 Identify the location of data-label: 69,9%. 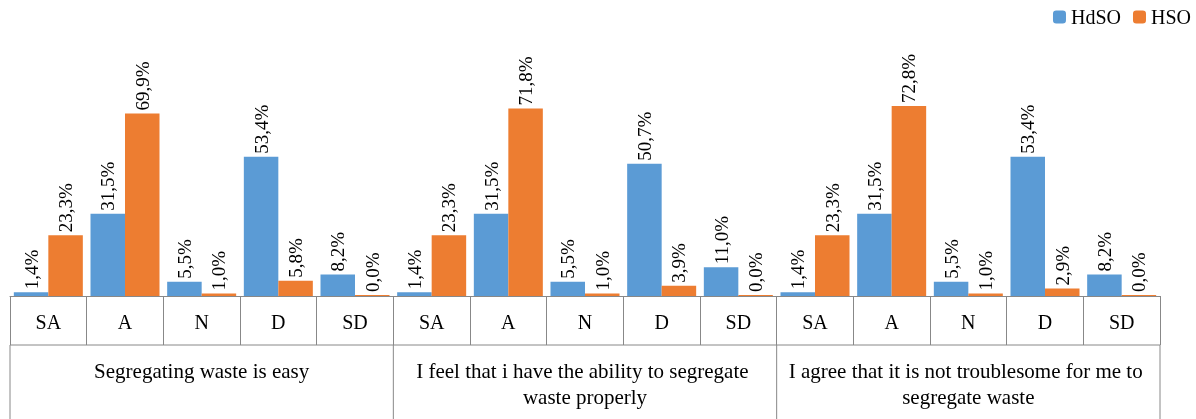
(142, 86).